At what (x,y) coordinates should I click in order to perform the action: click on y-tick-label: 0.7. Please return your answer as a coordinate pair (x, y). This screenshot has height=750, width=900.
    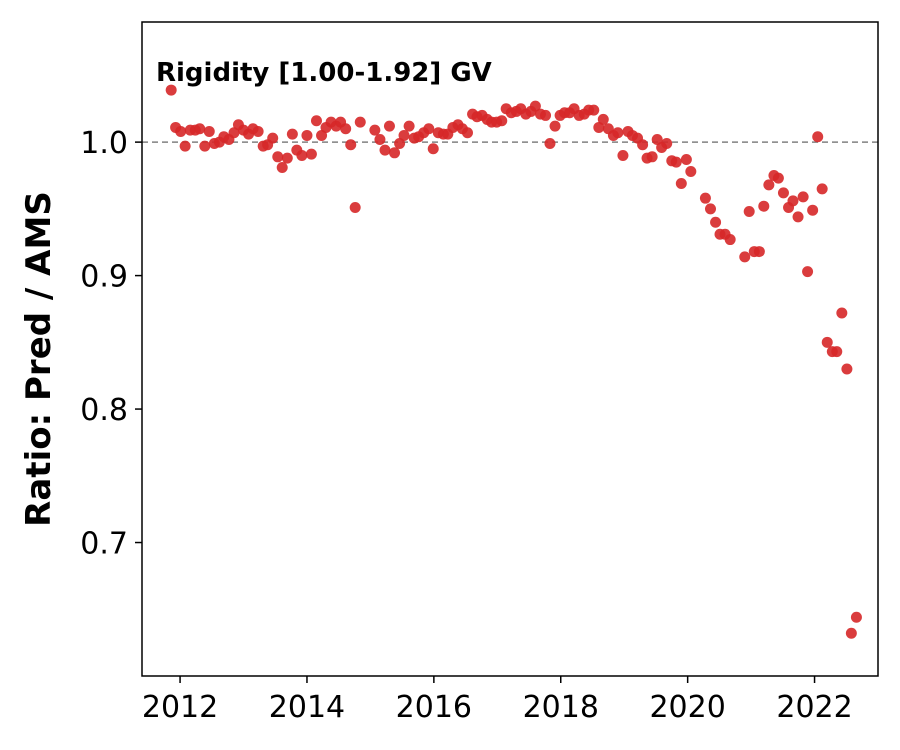
    Looking at the image, I should click on (104, 544).